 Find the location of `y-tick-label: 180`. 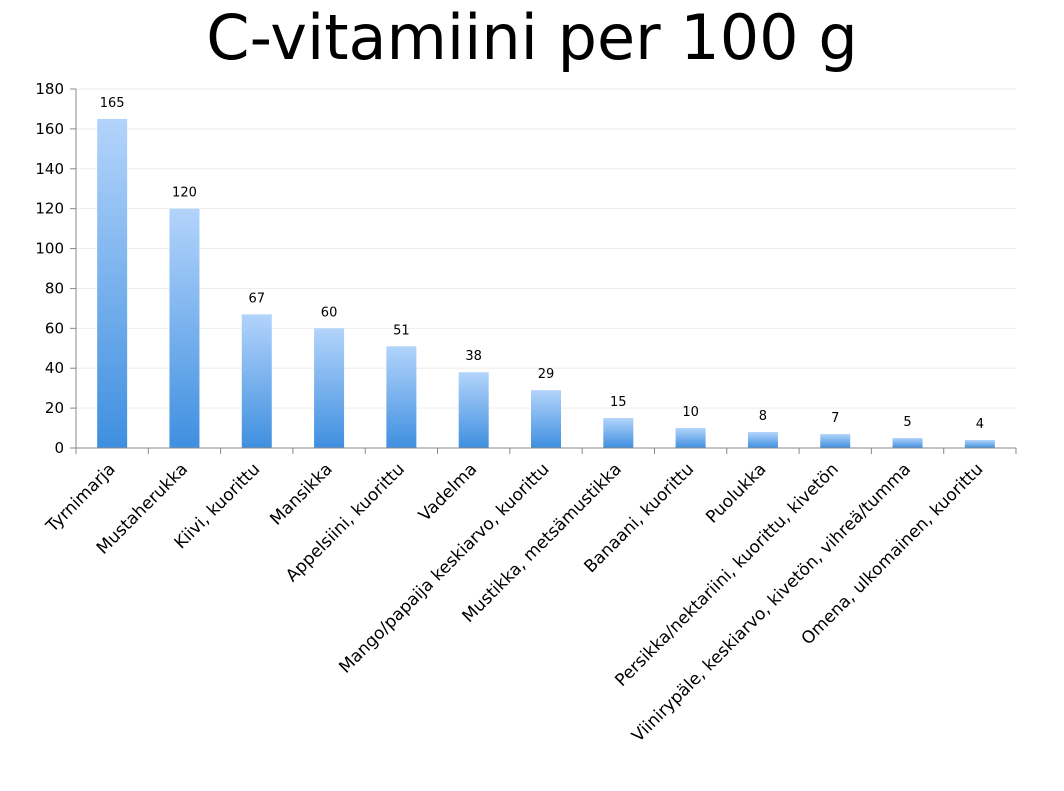

y-tick-label: 180 is located at coordinates (49, 89).